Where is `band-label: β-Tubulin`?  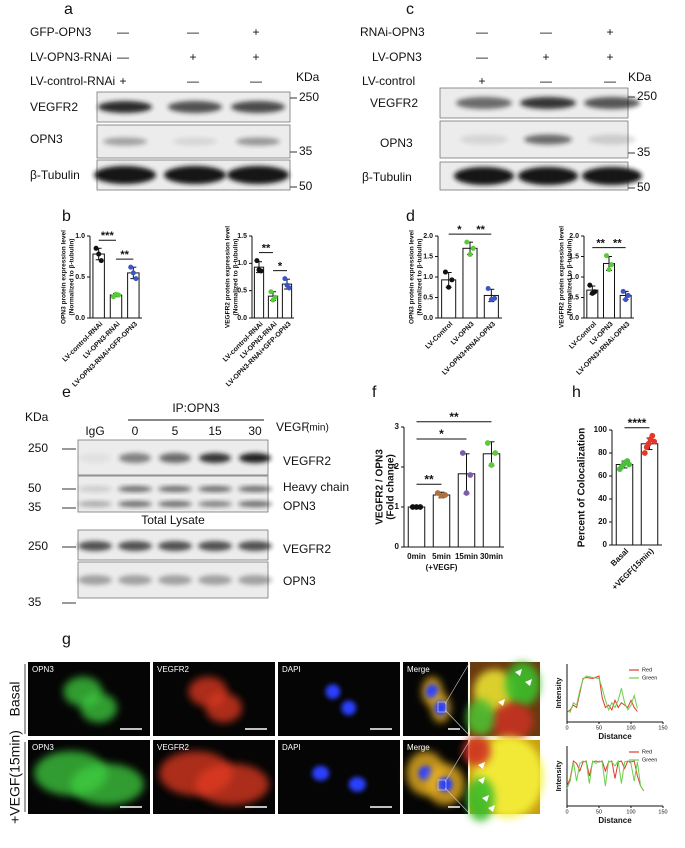
band-label: β-Tubulin is located at coordinates (387, 177).